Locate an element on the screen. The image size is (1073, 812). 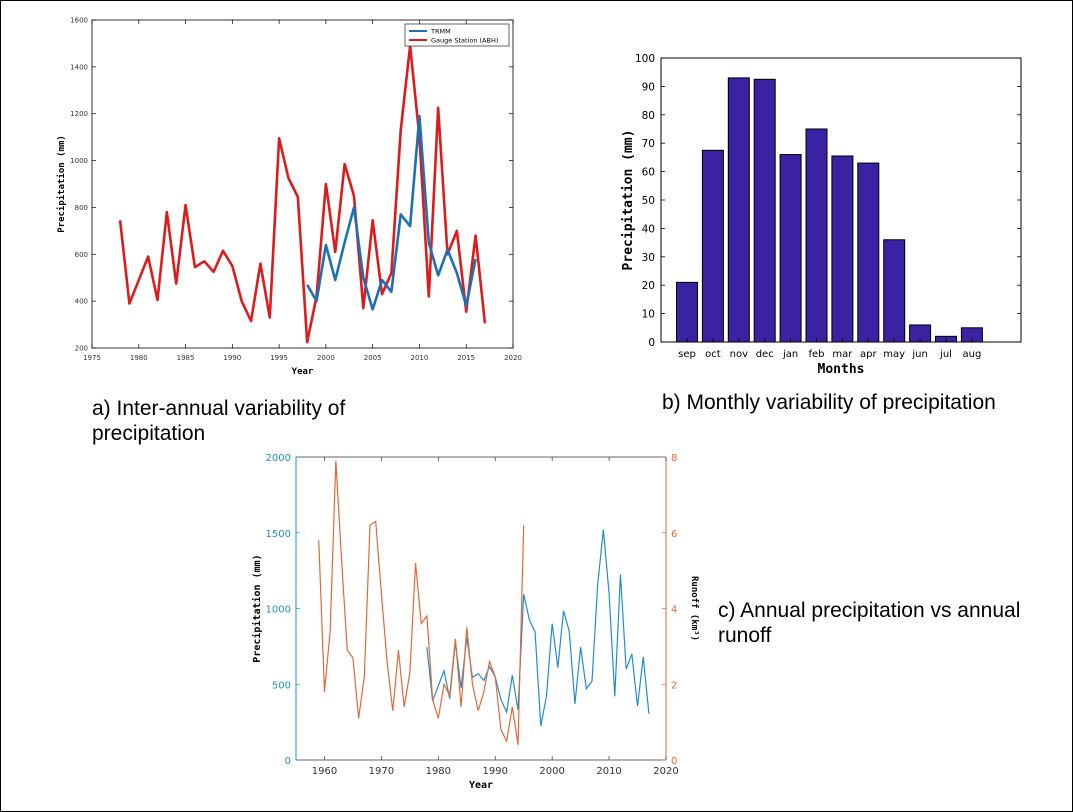
bar-sep is located at coordinates (687, 312).